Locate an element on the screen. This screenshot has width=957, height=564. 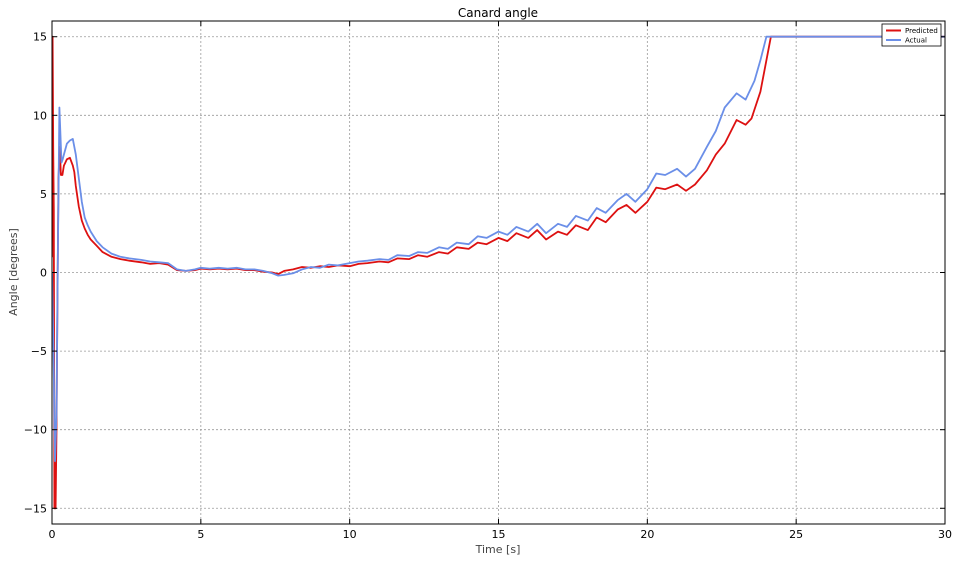
y-tick-label: 10 is located at coordinates (40, 115).